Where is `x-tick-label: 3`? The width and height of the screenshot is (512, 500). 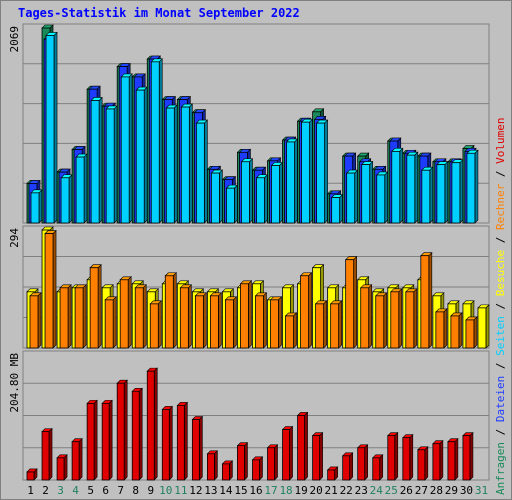
x-tick-label: 3 is located at coordinates (60, 490).